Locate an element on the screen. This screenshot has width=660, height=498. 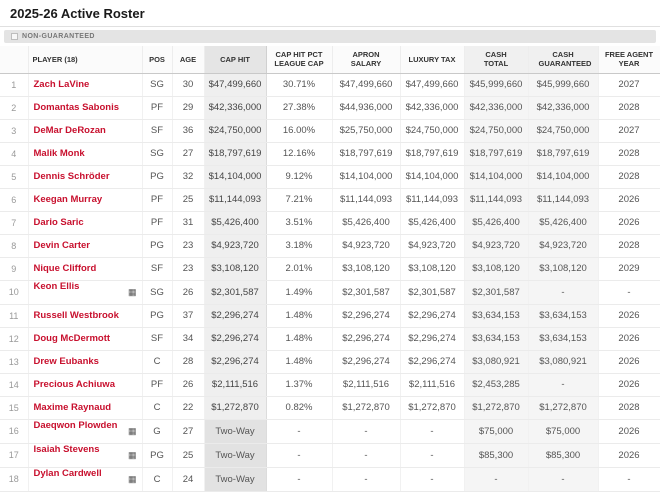
player-link: Isaiah Stevens is located at coordinates (66, 449).